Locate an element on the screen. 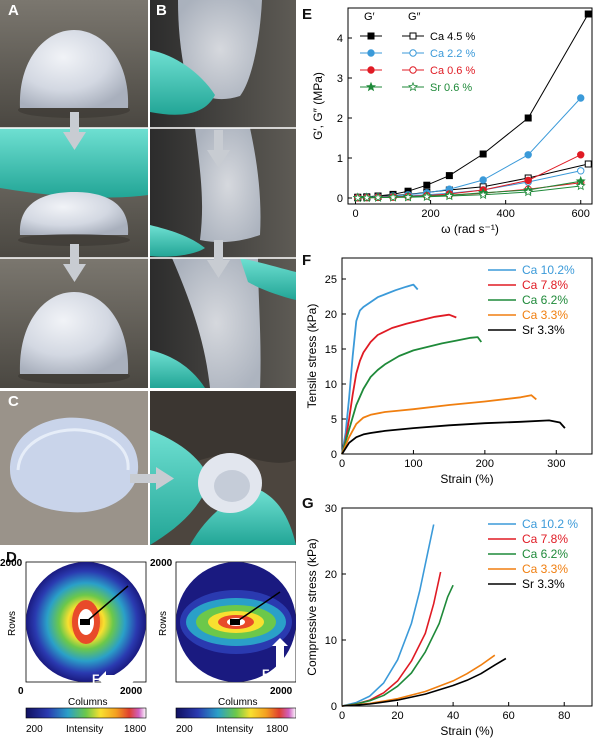 The width and height of the screenshot is (600, 747). x-axis-label: ω (rad s⁻¹) is located at coordinates (470, 229).